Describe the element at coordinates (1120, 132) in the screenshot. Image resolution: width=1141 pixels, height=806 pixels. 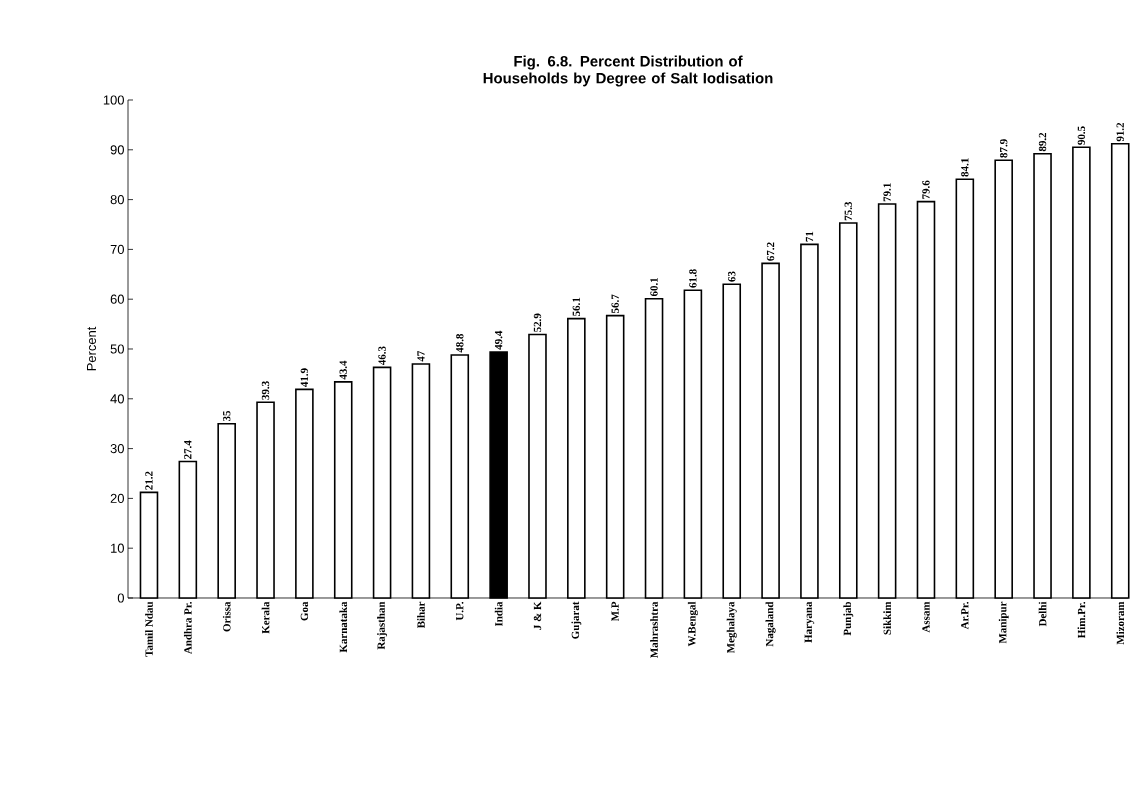
I see `data-label: 91.2` at that location.